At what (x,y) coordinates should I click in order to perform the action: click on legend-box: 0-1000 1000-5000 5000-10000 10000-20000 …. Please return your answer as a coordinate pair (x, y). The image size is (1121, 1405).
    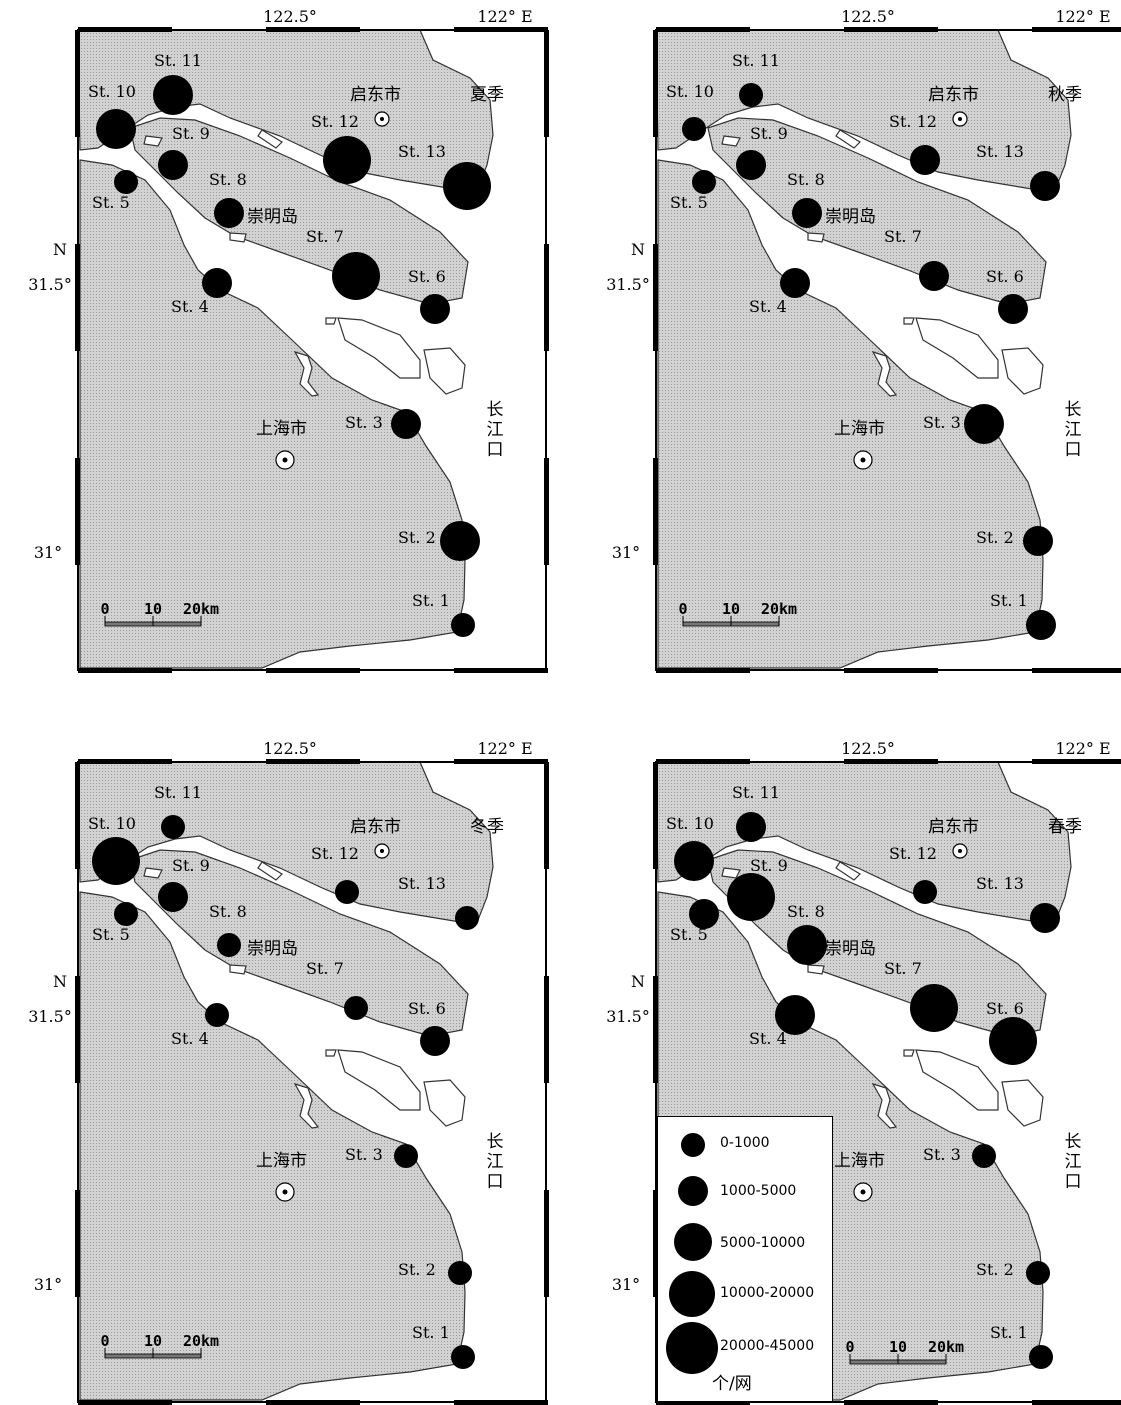
    Looking at the image, I should click on (745, 1259).